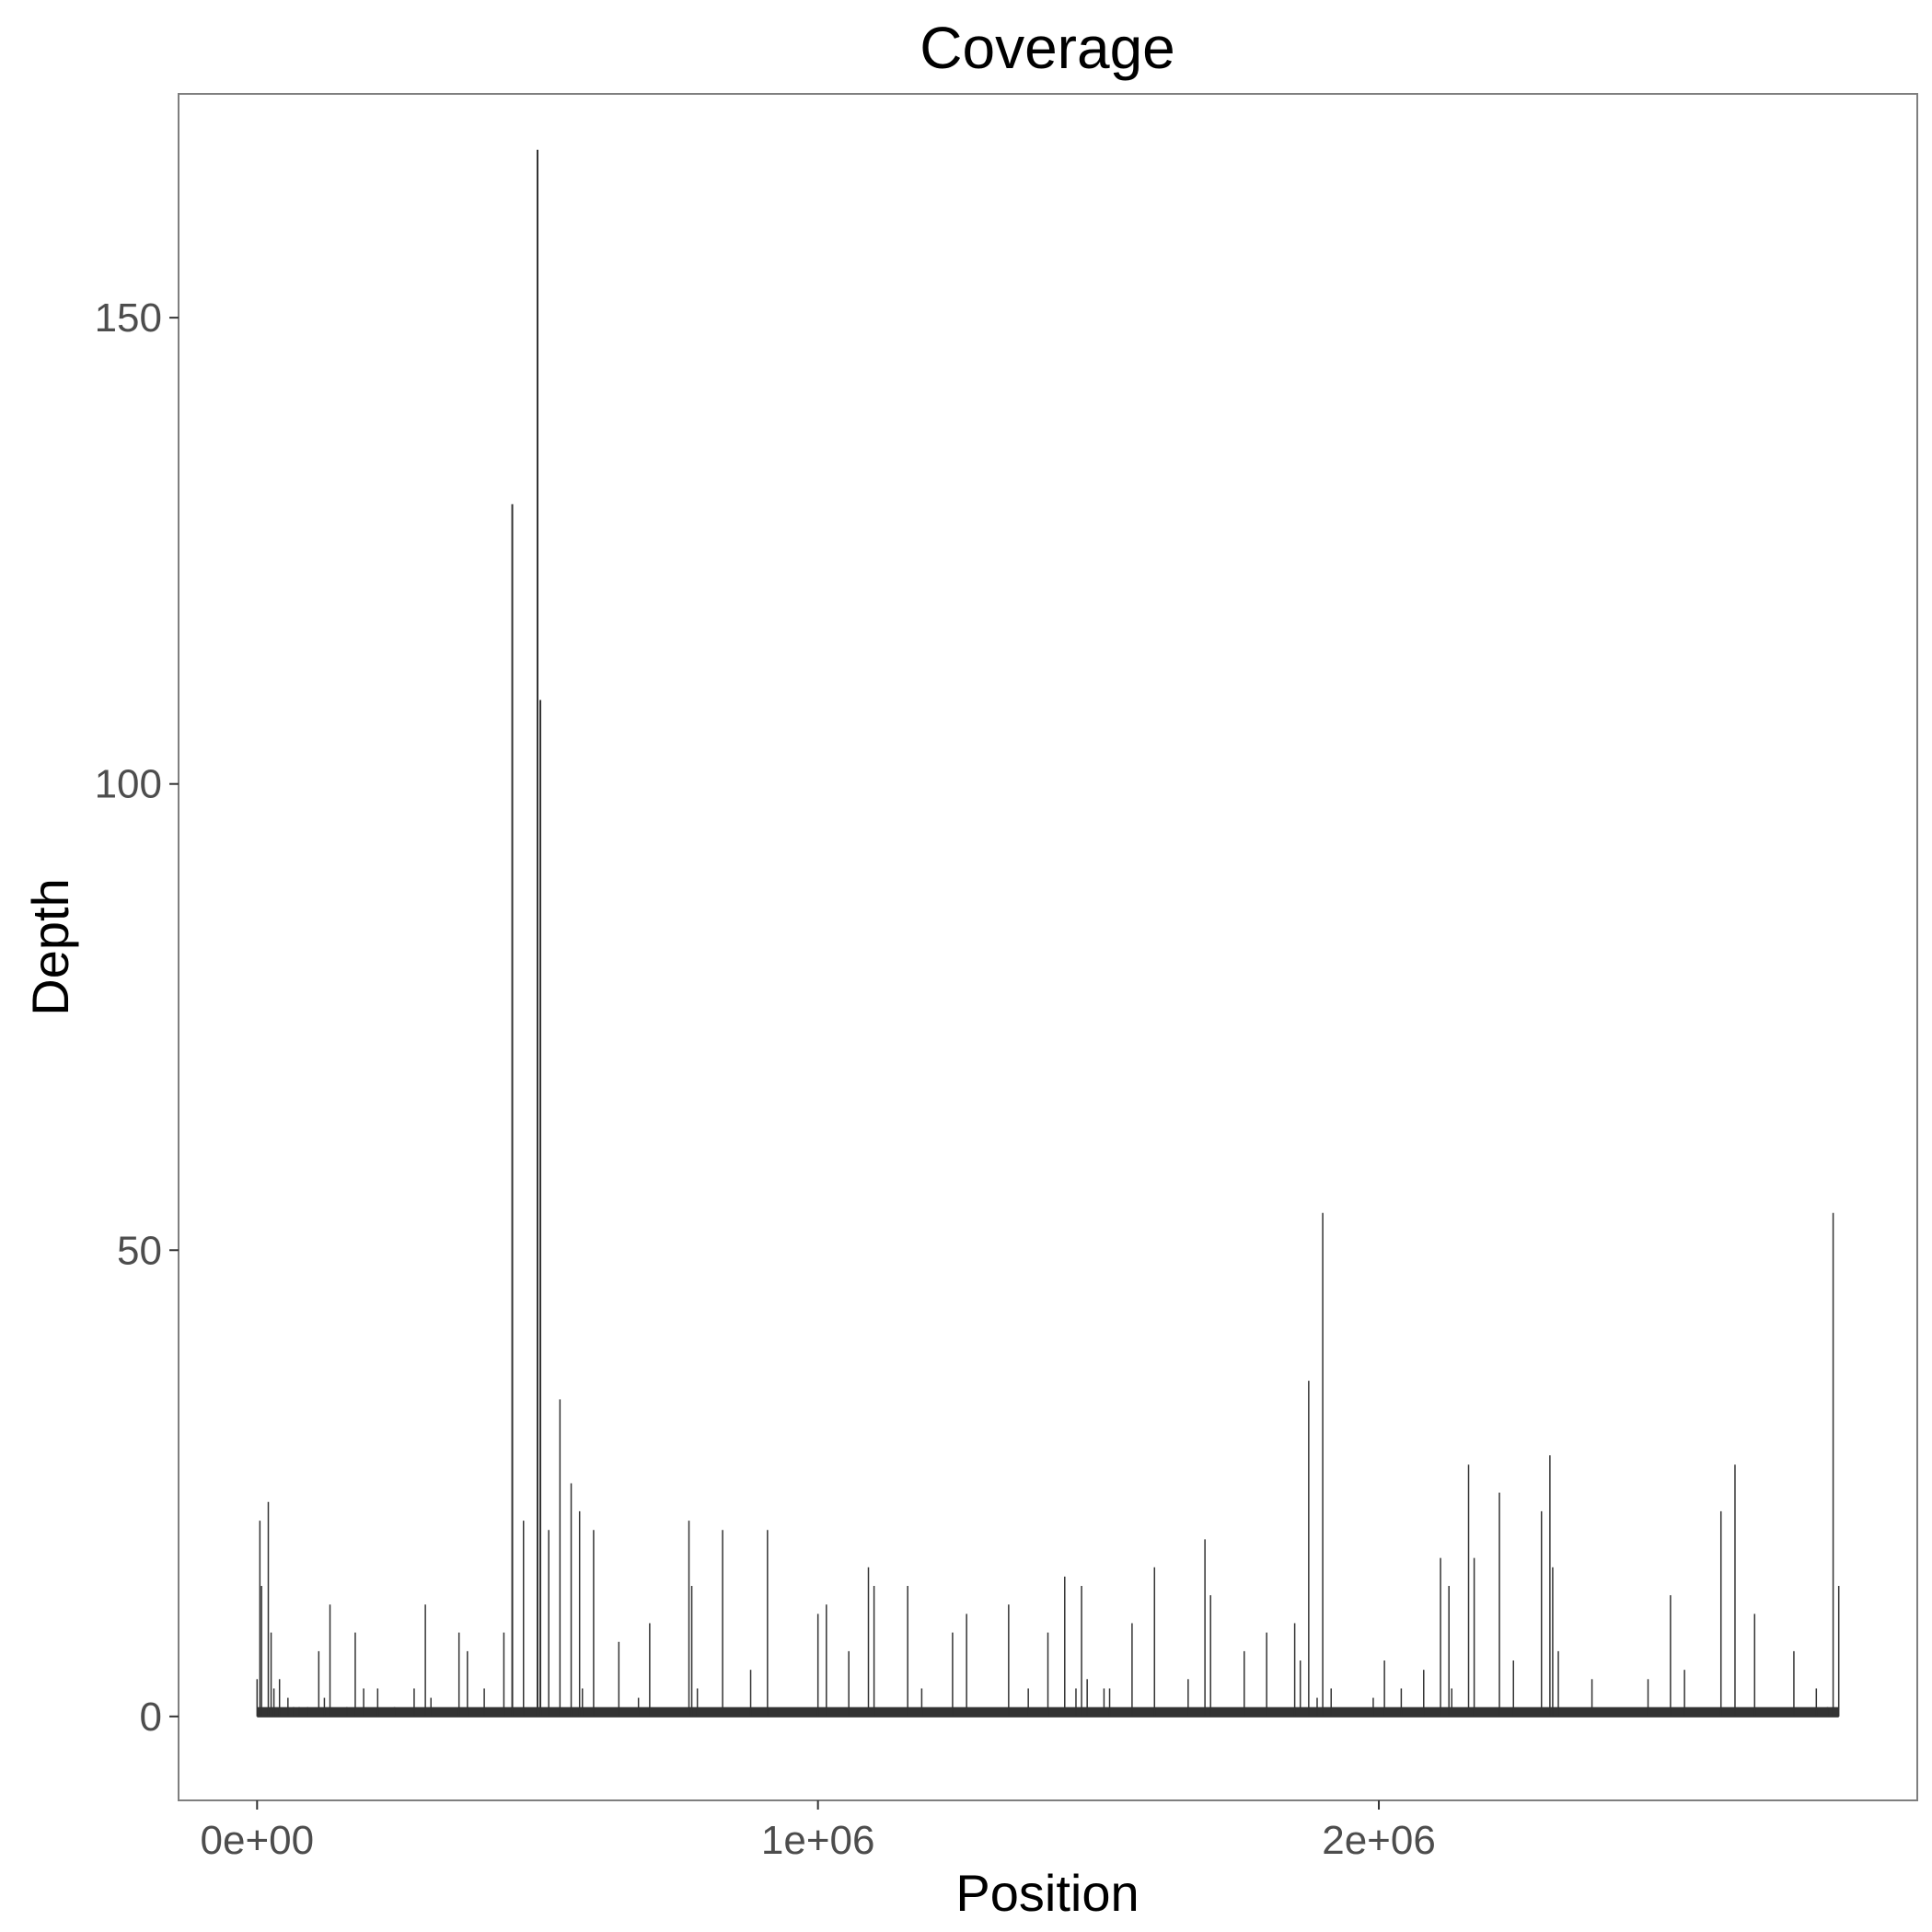 This screenshot has width=1932, height=1932. What do you see at coordinates (1047, 1893) in the screenshot?
I see `x-axis-title: Position` at bounding box center [1047, 1893].